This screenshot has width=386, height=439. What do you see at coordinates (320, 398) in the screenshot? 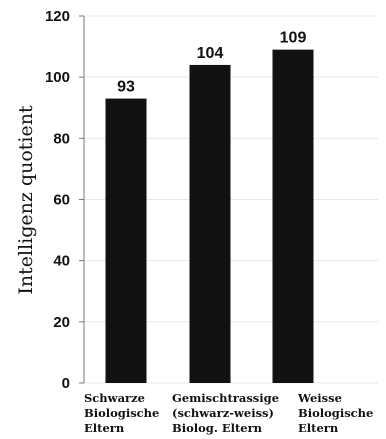
I see `x-category-label-line: Weisse` at bounding box center [320, 398].